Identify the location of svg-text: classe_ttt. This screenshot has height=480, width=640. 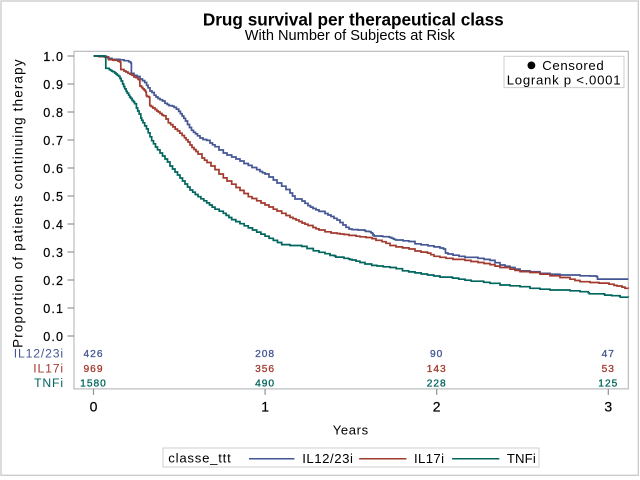
(199, 457).